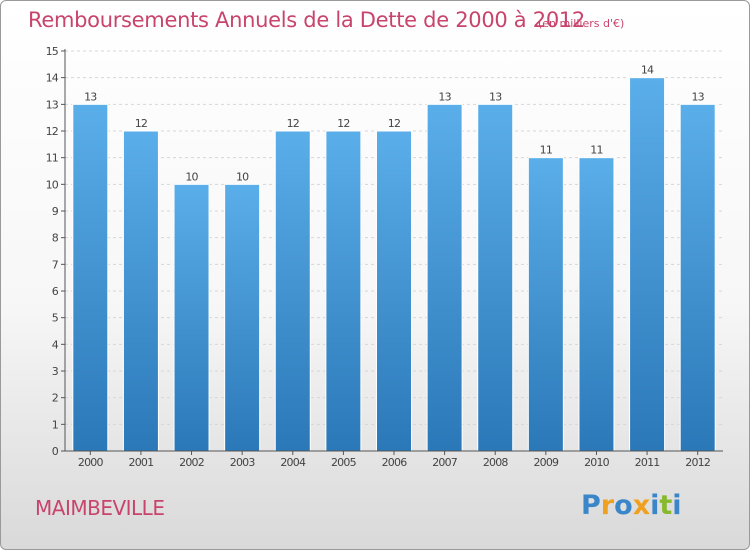  I want to click on y-tick-label: 4, so click(55, 344).